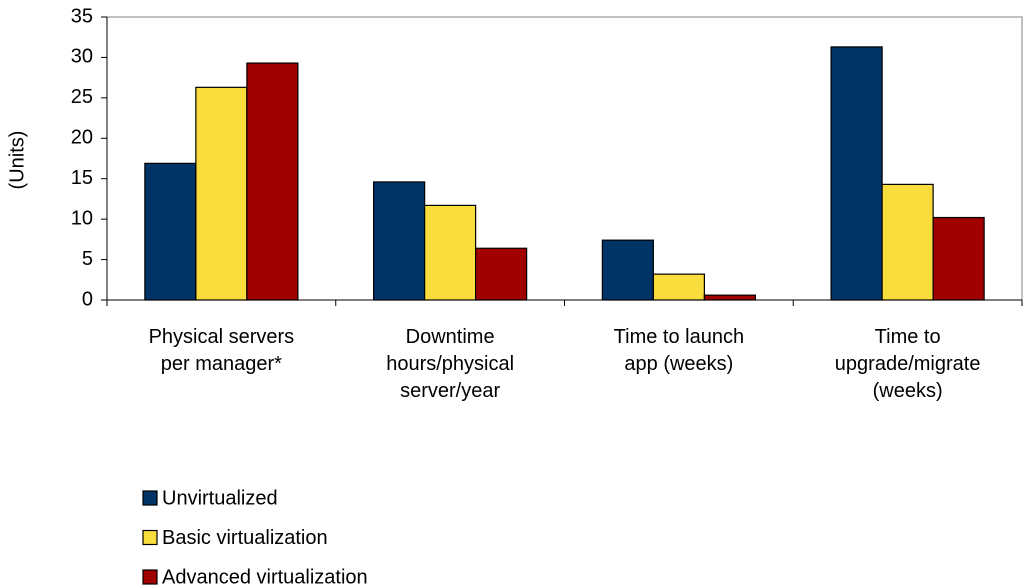 This screenshot has height=588, width=1024. I want to click on legend-label: Advanced virtualization, so click(265, 577).